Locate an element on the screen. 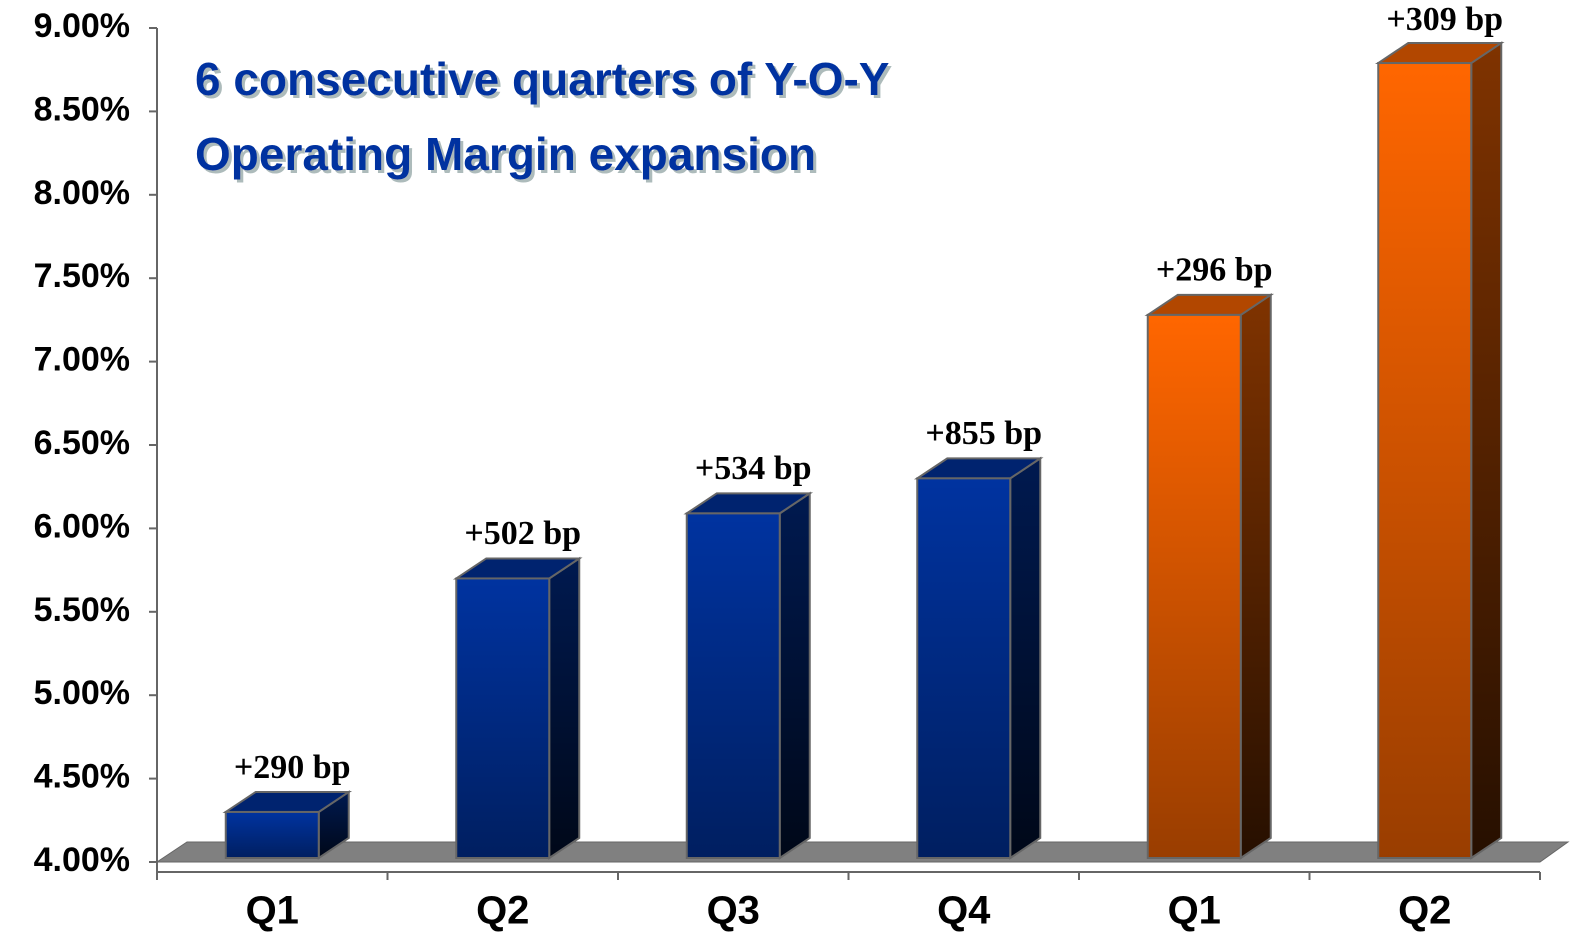 This screenshot has height=938, width=1573. y-tick-label: 9.00% is located at coordinates (82, 26).